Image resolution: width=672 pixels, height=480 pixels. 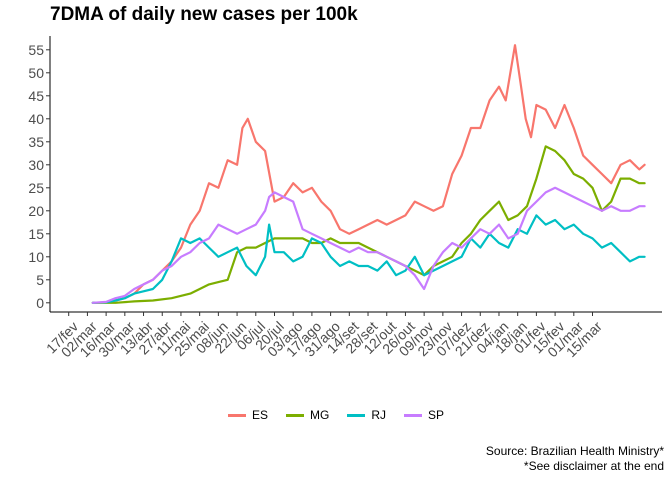 I want to click on y-tick-label: 50, so click(x=36, y=73).